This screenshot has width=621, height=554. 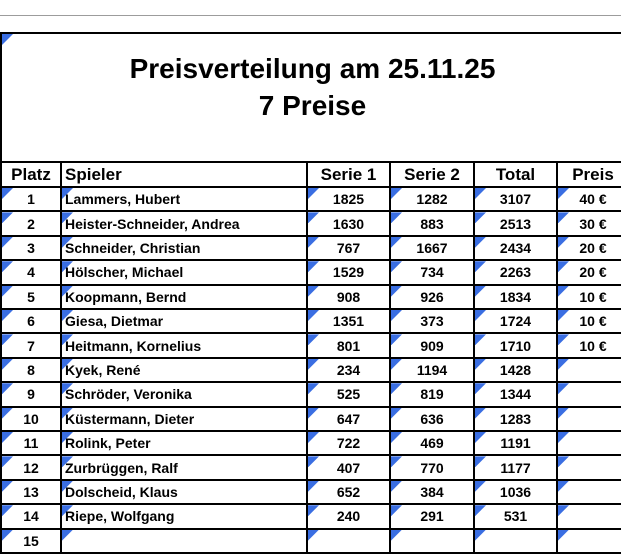 What do you see at coordinates (185, 371) in the screenshot?
I see `cell-spieler: Kyek, René` at bounding box center [185, 371].